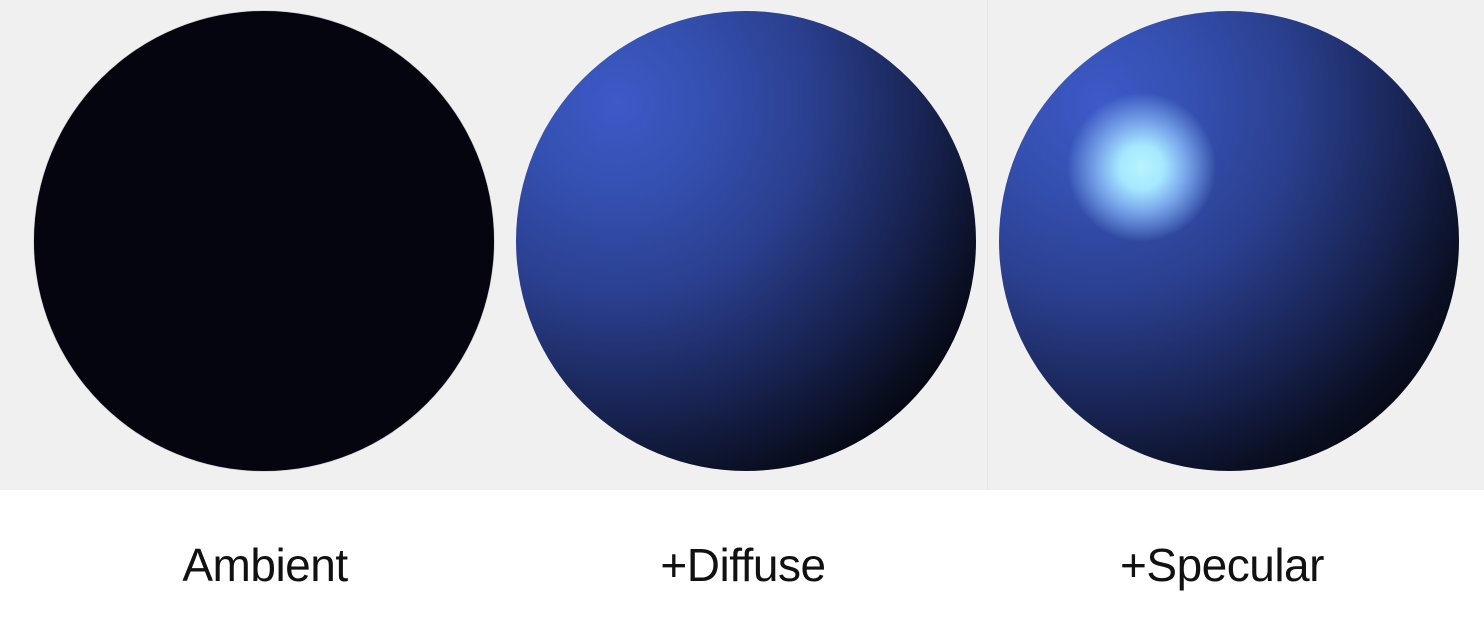  I want to click on specular-label: +Specular, so click(1222, 565).